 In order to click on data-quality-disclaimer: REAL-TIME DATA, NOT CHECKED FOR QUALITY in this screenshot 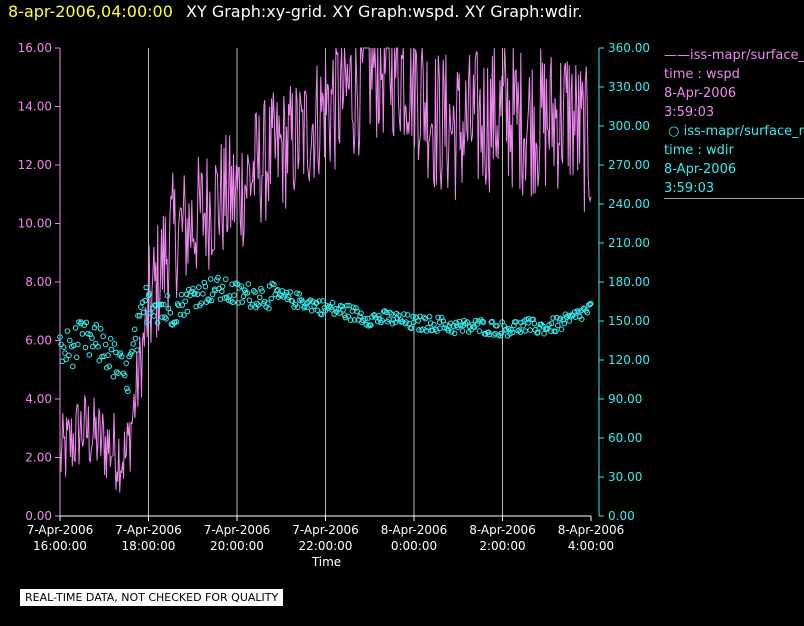, I will do `click(152, 597)`.